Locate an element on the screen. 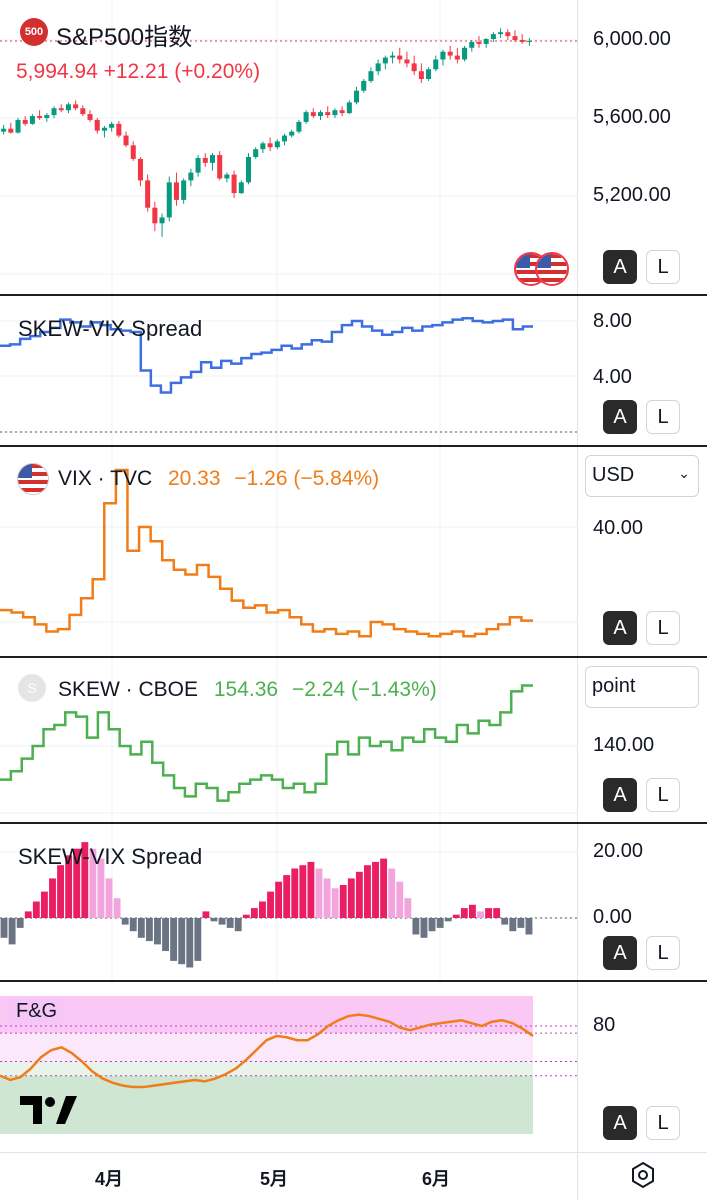 The width and height of the screenshot is (707, 1200). settings-gear-icon is located at coordinates (643, 1177).